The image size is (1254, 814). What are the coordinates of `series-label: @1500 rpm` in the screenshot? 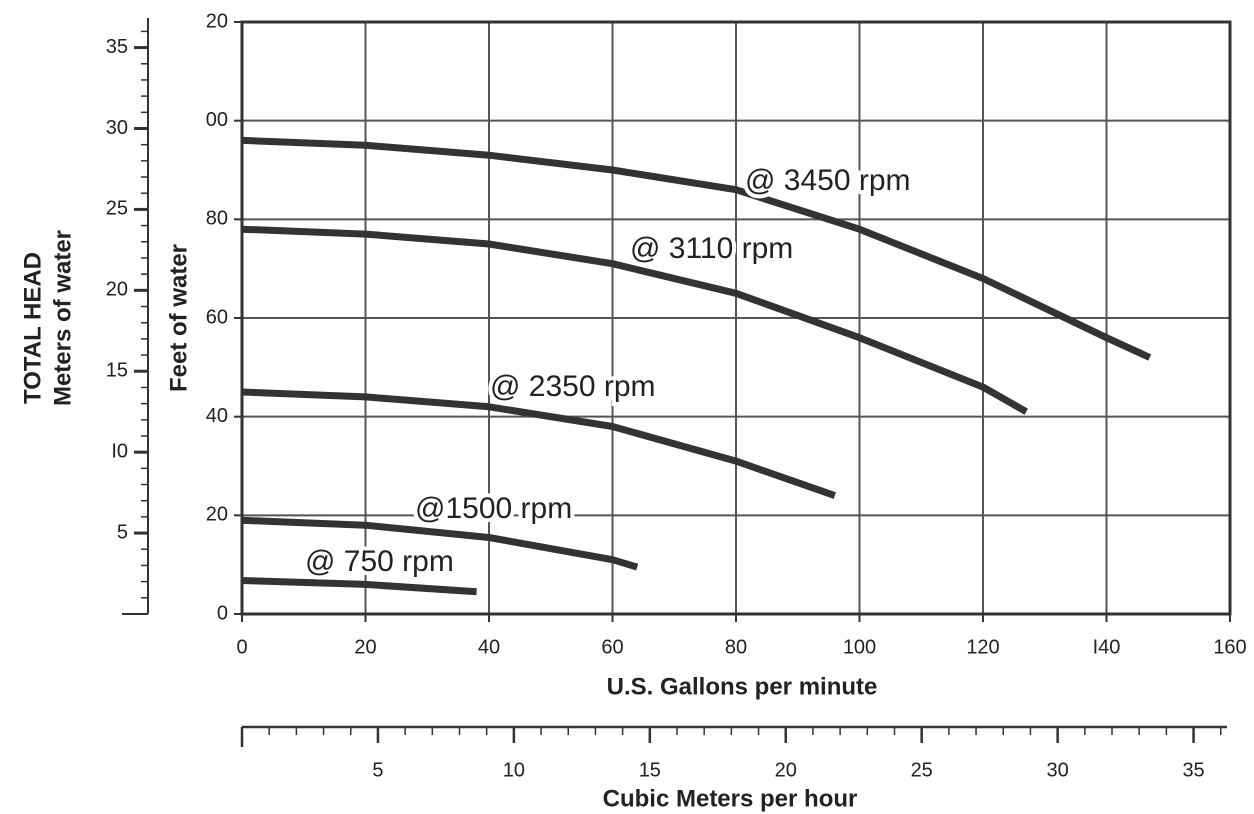 It's located at (493, 508).